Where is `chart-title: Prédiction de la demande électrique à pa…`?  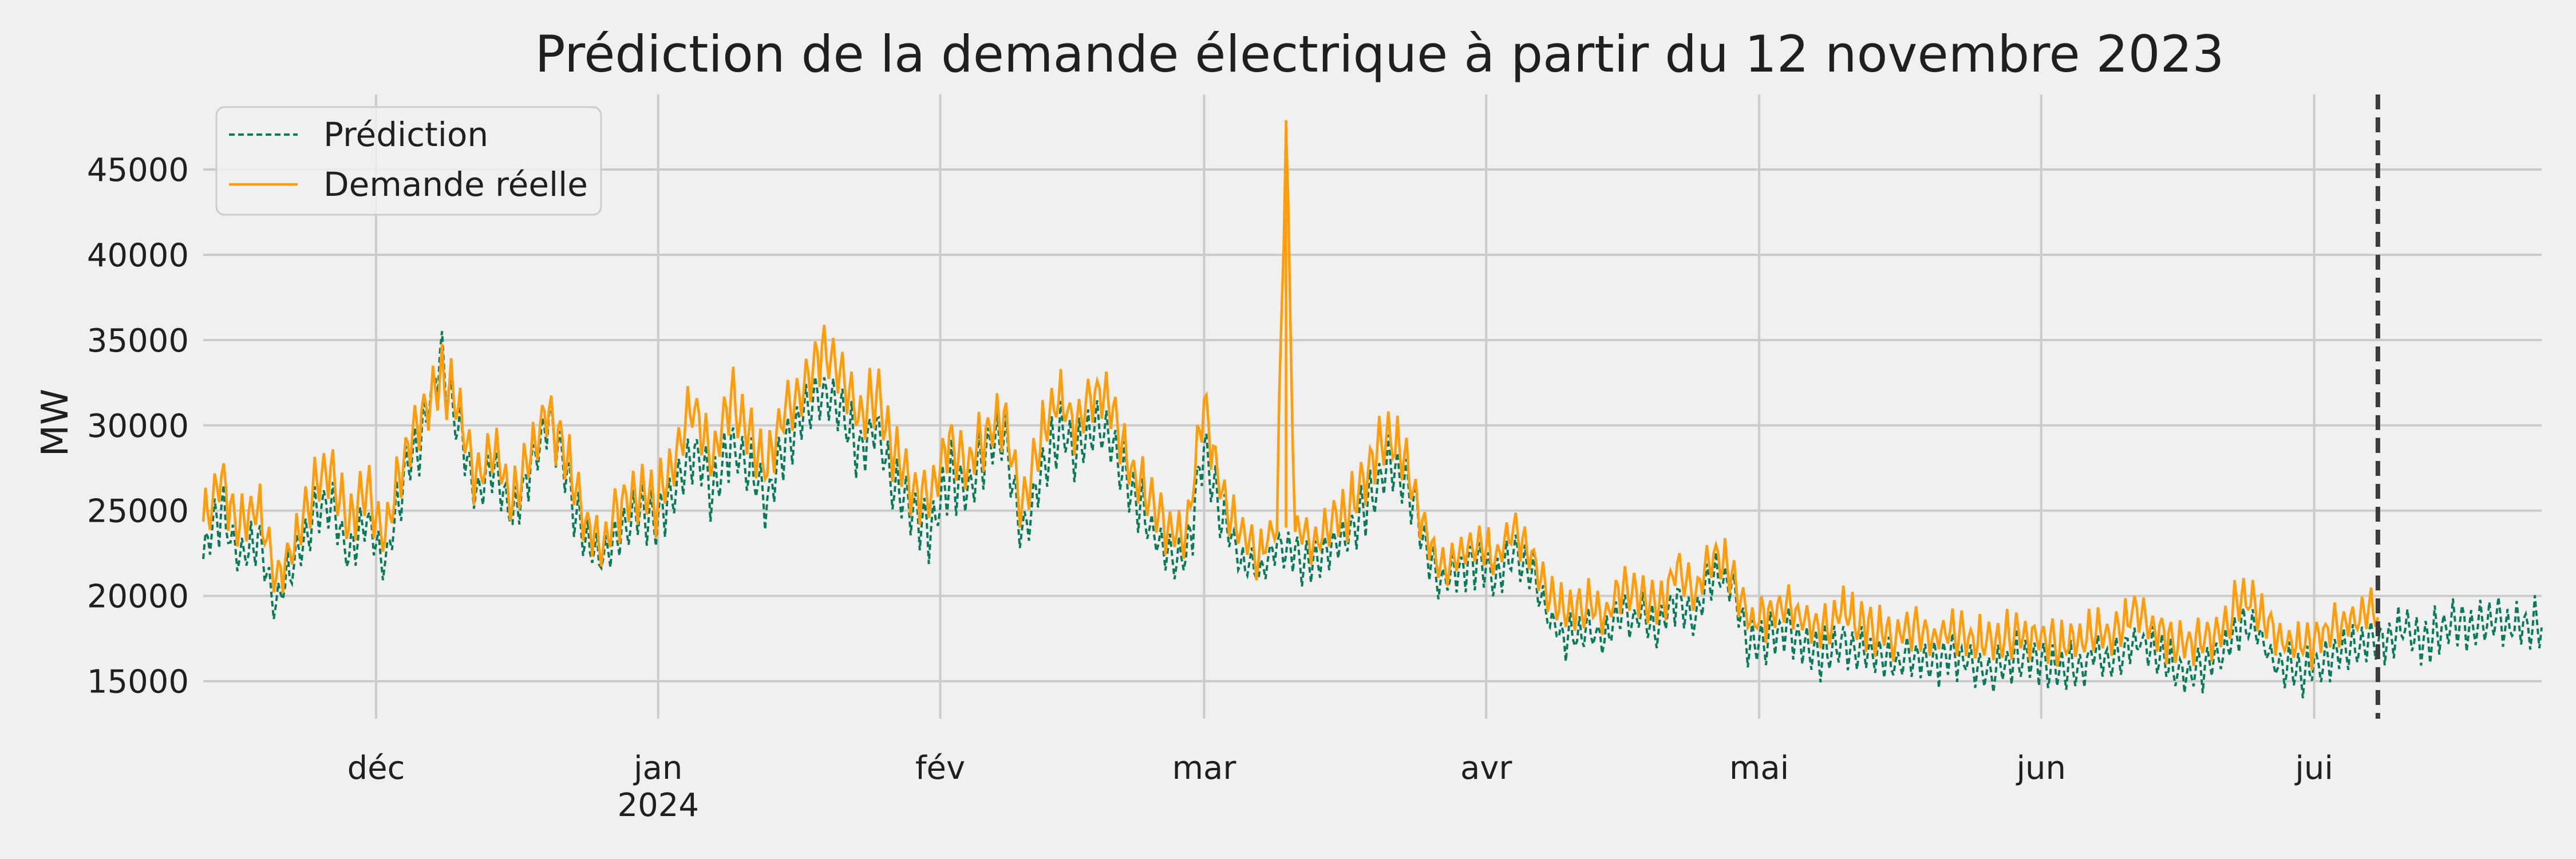
chart-title: Prédiction de la demande électrique à pa… is located at coordinates (1379, 54).